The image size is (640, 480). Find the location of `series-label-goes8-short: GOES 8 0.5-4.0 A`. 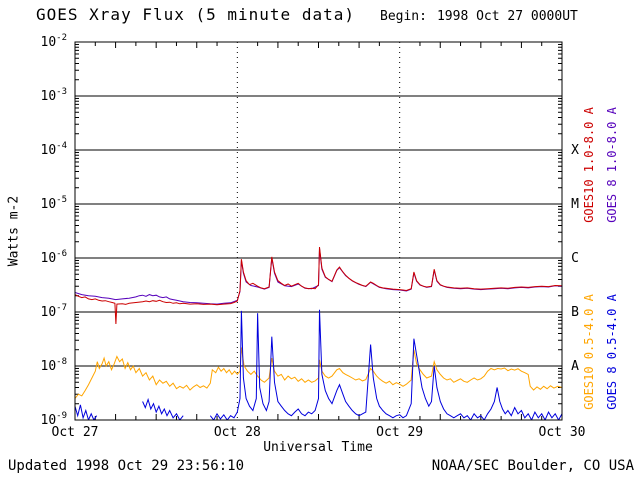

series-label-goes8-short: GOES 8 0.5-4.0 A is located at coordinates (612, 352).